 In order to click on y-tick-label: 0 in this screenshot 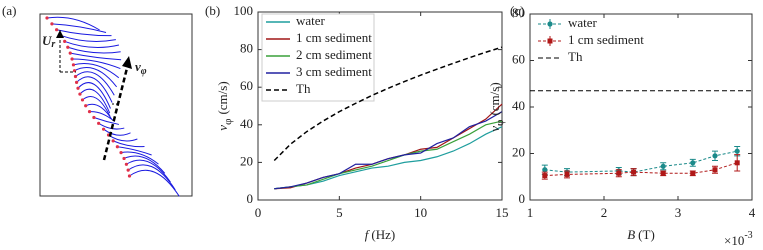, I will do `click(250, 198)`.